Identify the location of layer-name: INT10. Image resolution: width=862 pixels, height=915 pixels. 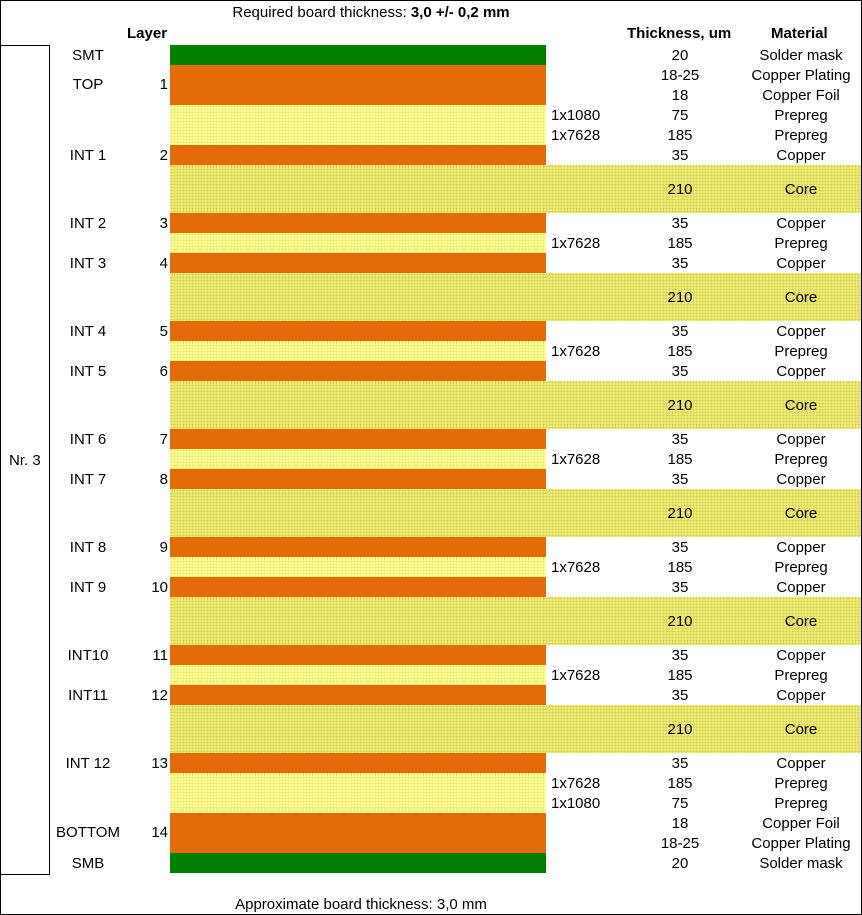
(88, 655).